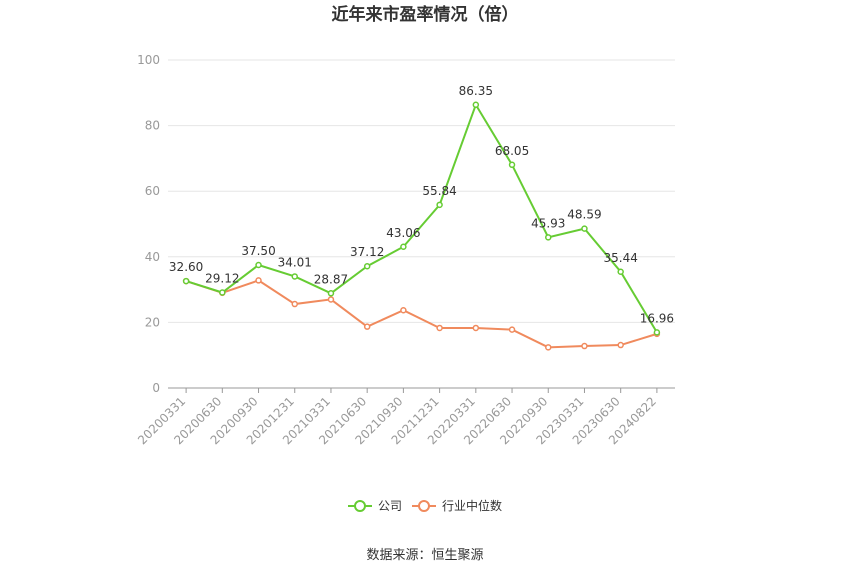 This screenshot has width=850, height=575. What do you see at coordinates (152, 191) in the screenshot?
I see `y-tick-label: 60` at bounding box center [152, 191].